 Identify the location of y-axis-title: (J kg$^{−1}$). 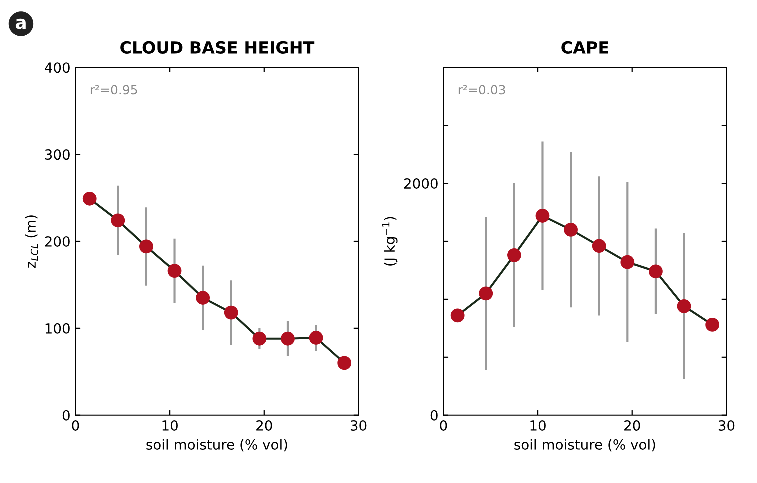
(390, 241).